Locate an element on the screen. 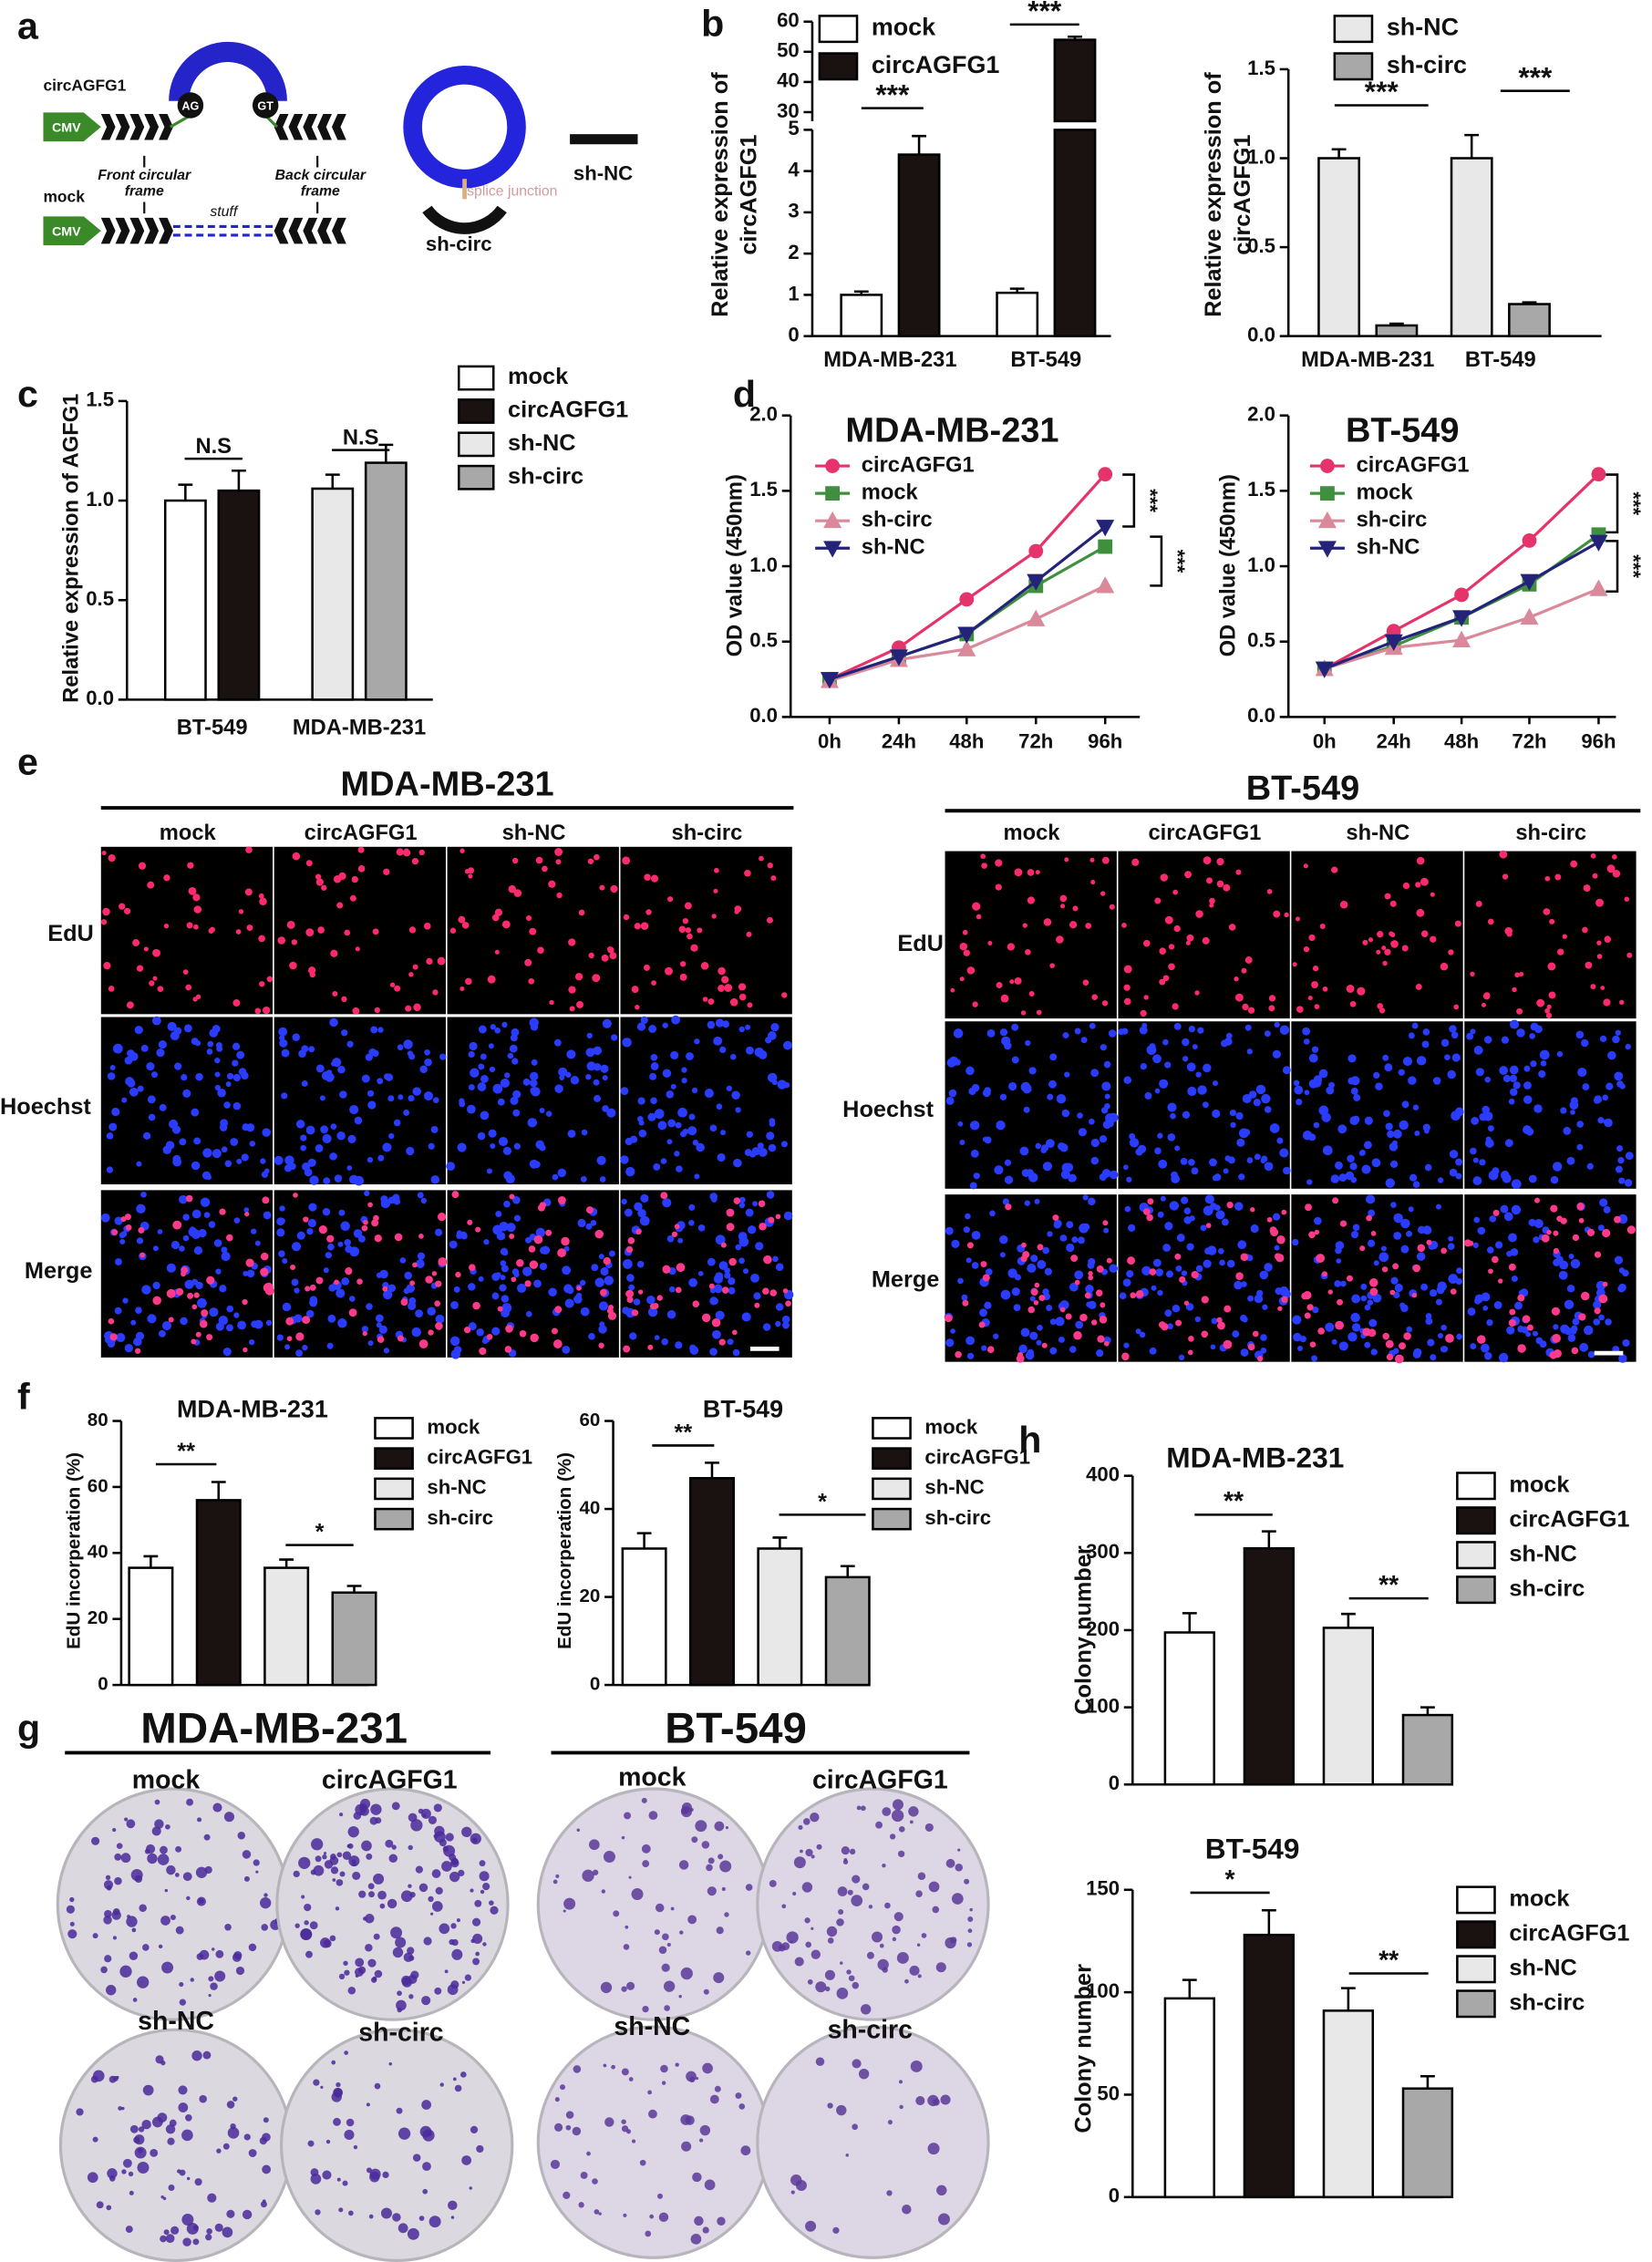 The height and width of the screenshot is (2262, 1652). annotation: N.S is located at coordinates (213, 447).